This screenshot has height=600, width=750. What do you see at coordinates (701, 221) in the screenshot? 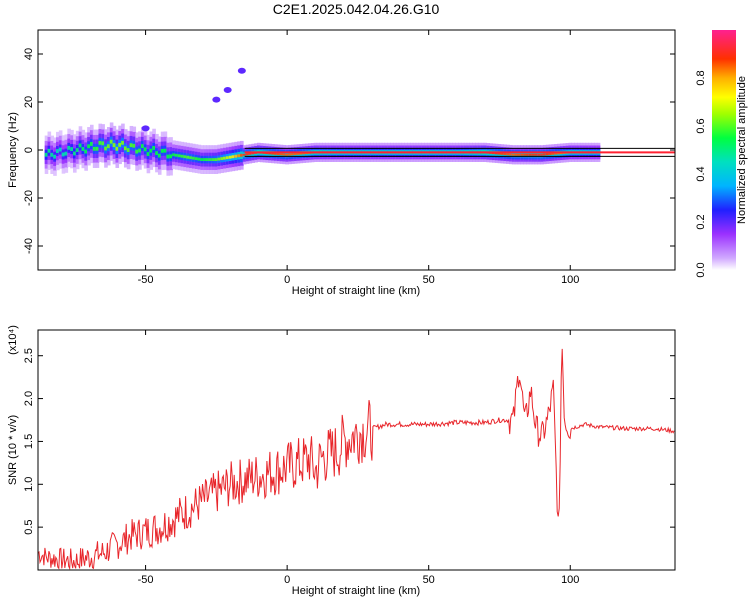
I see `colorbar-tick-label: 0.2` at bounding box center [701, 221].